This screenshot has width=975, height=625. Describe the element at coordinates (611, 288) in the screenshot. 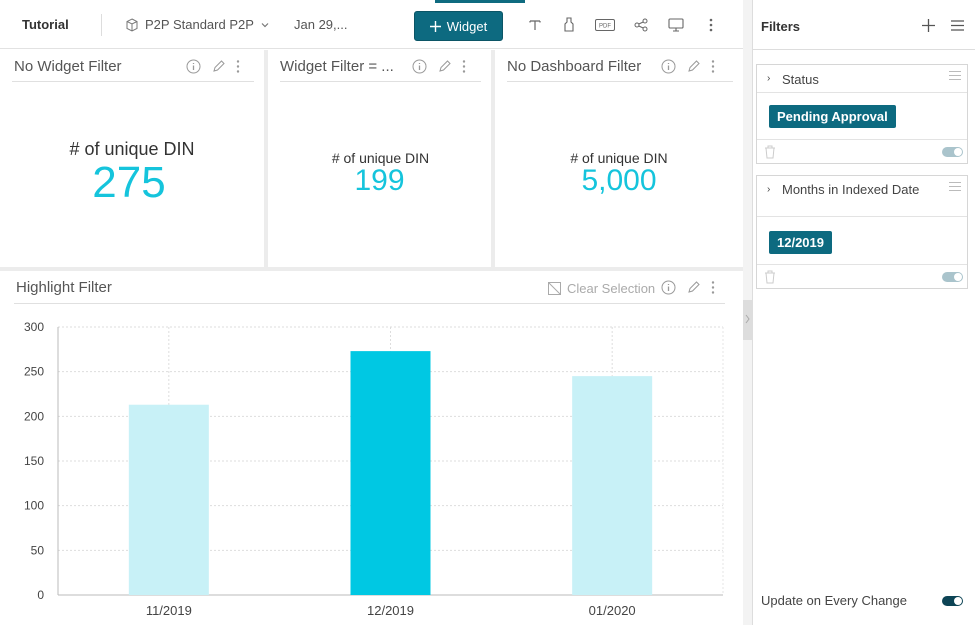

I see `clear-selection-label: Clear Selection` at that location.